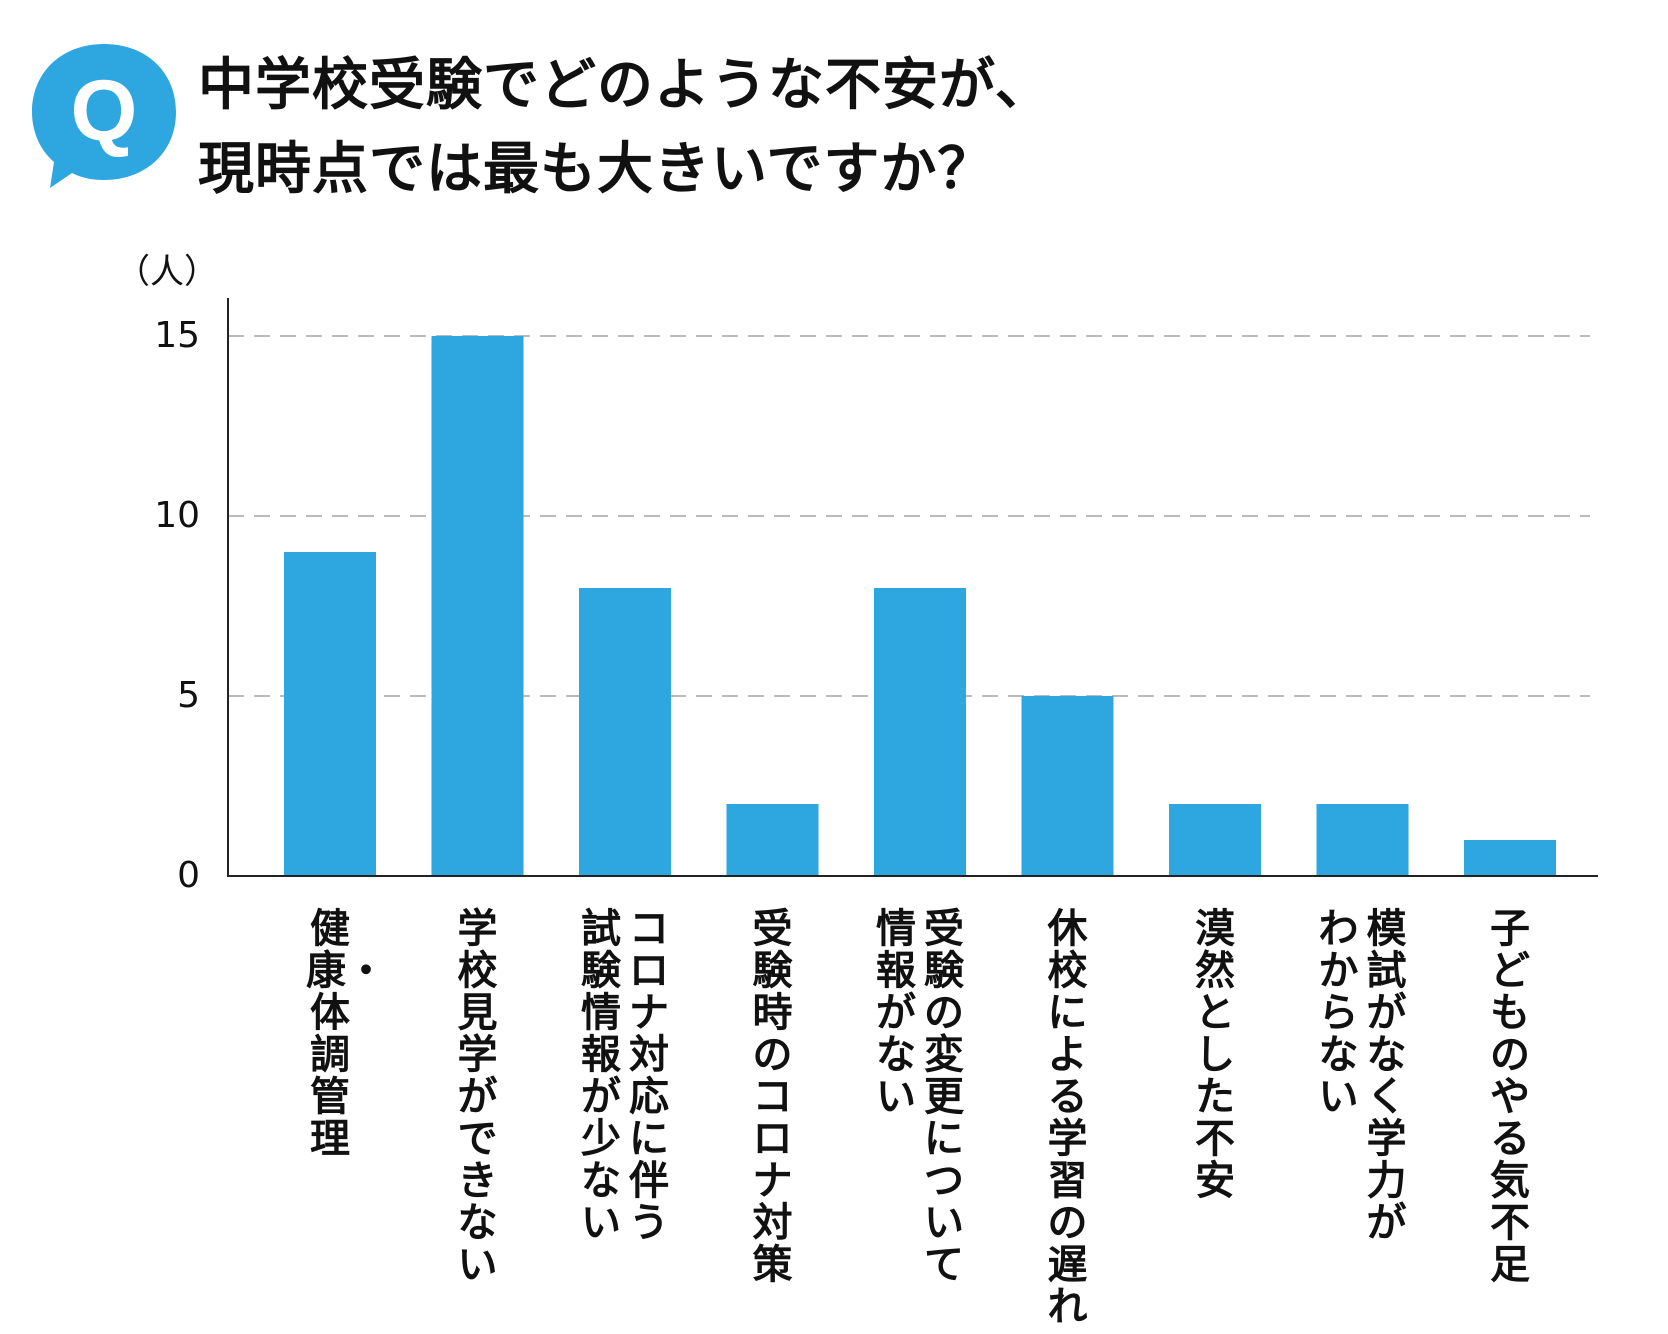 The image size is (1668, 1334). I want to click on x-category-label: 子どものやる気不足, so click(1510, 1097).